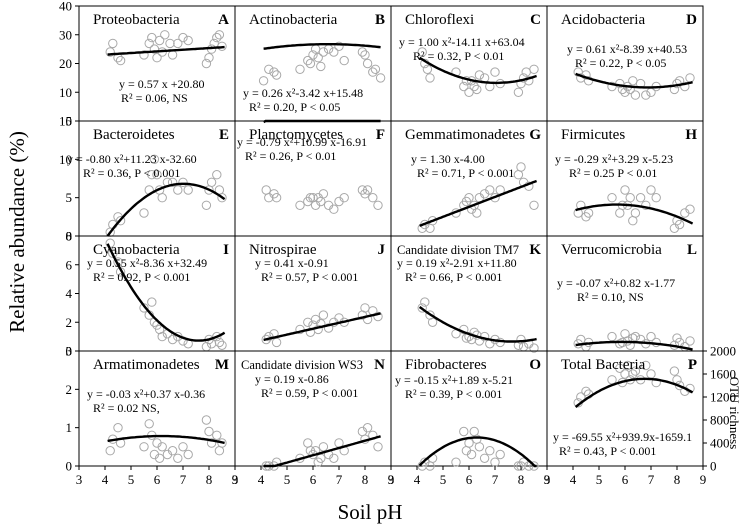 The image size is (743, 531). I want to click on regression-stats: R² = 0.32, P < 0.01, so click(458, 56).